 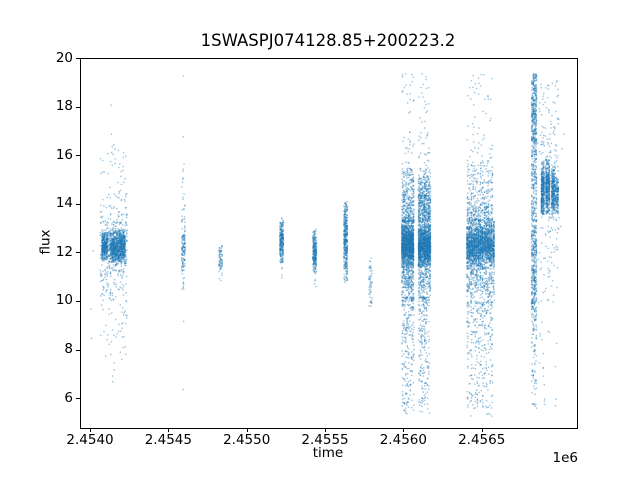 What do you see at coordinates (68, 349) in the screenshot?
I see `y-tick-label: 8` at bounding box center [68, 349].